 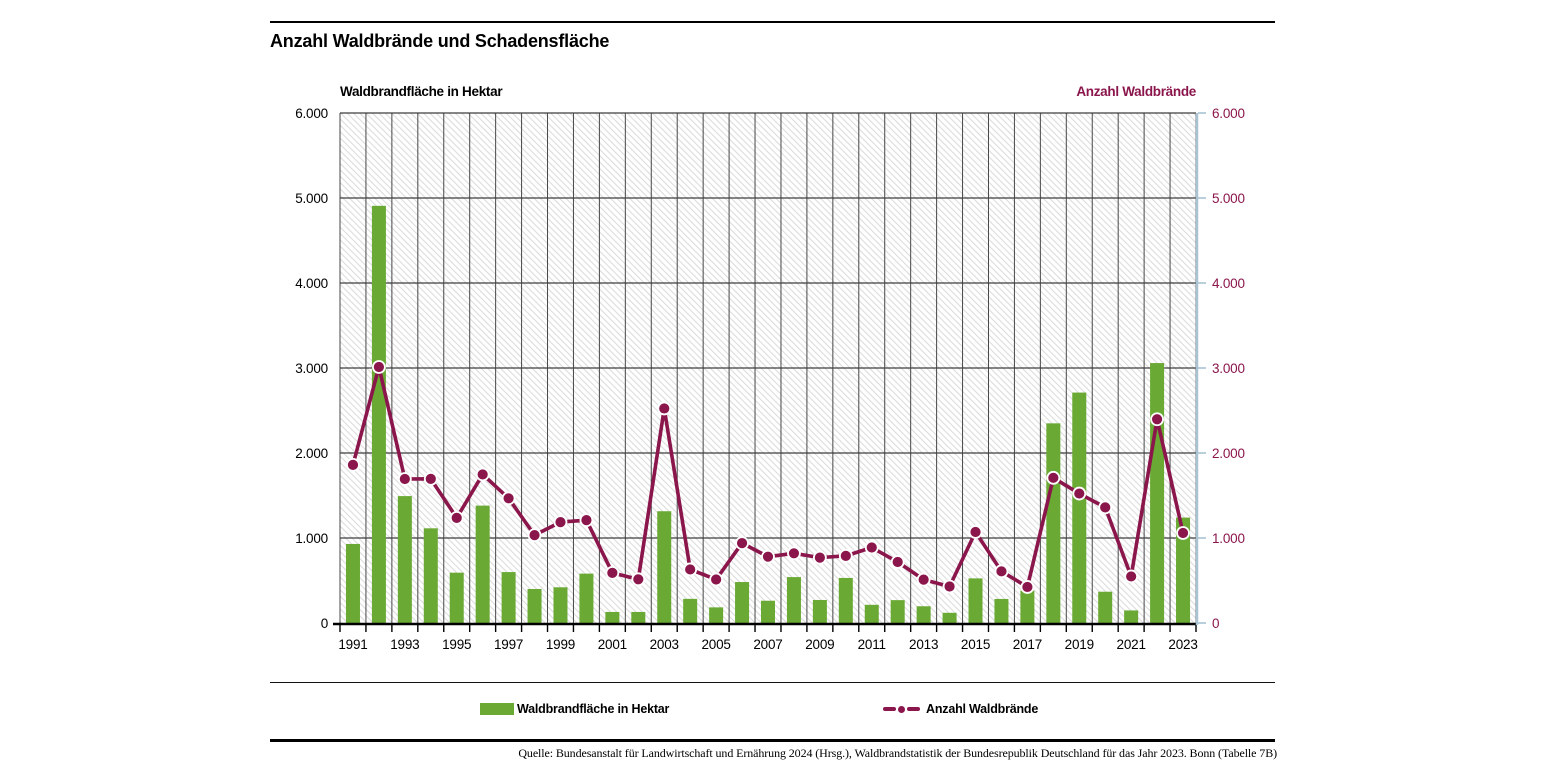 I want to click on bar-1996, so click(x=482, y=564).